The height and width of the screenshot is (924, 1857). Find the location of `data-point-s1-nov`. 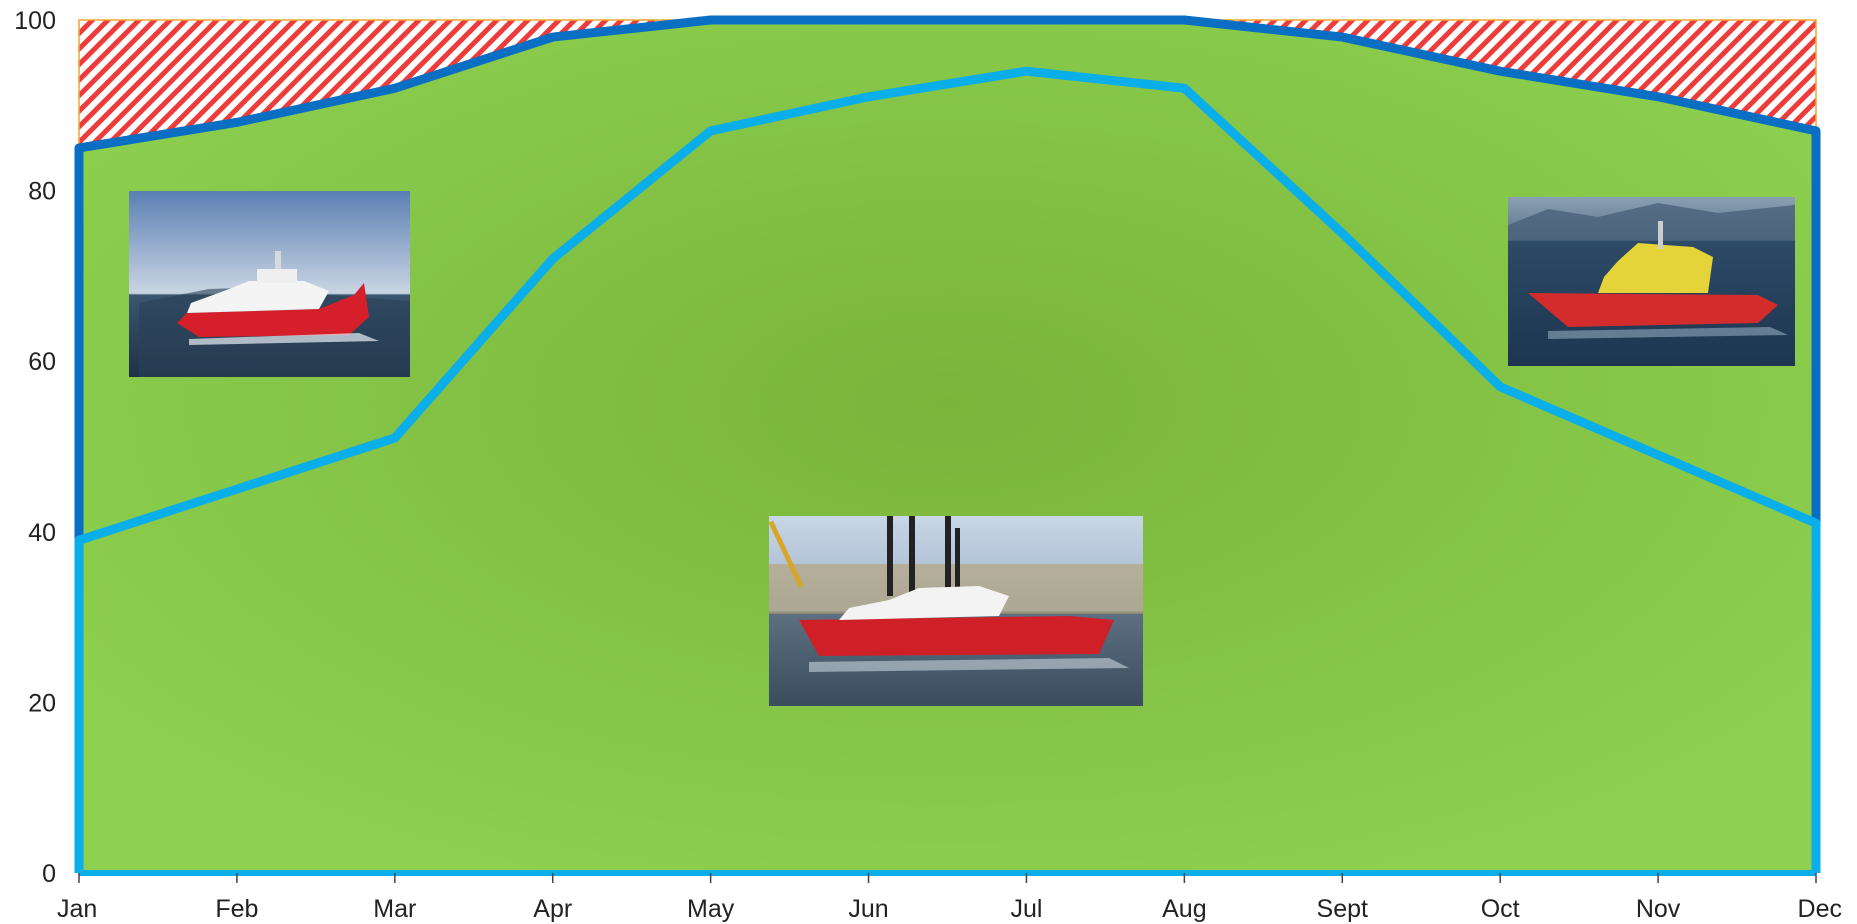

data-point-s1-nov is located at coordinates (1658, 96).